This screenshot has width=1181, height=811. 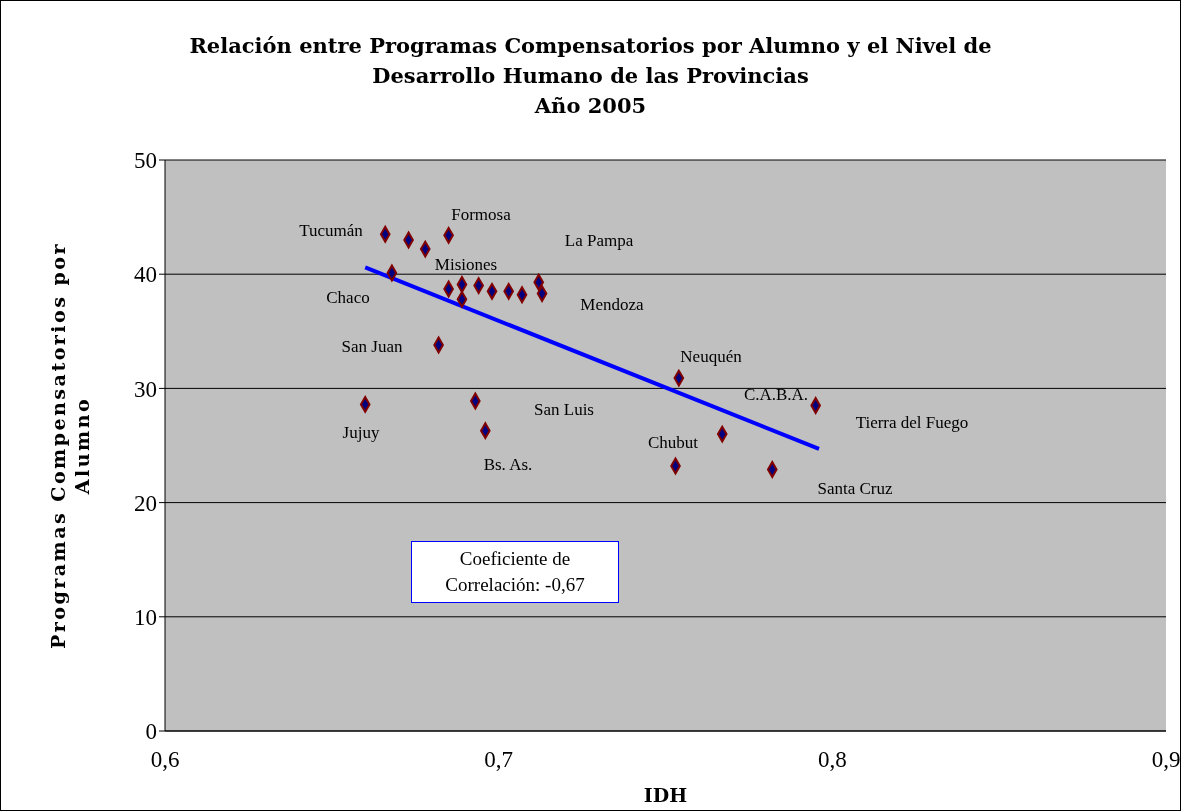 I want to click on annotation: C.A.B.A., so click(x=776, y=395).